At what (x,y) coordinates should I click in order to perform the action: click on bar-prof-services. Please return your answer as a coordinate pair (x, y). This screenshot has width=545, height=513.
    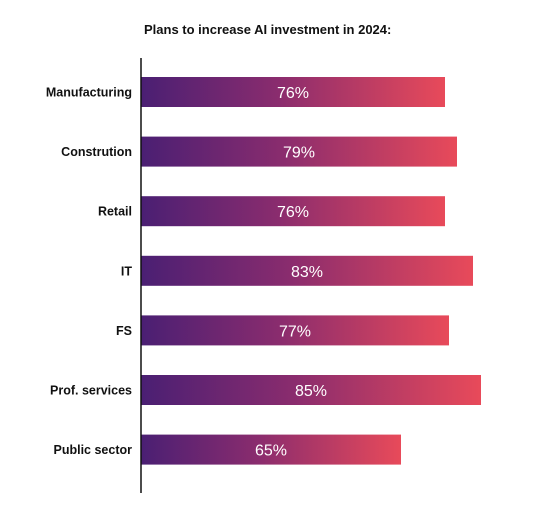
    Looking at the image, I should click on (311, 390).